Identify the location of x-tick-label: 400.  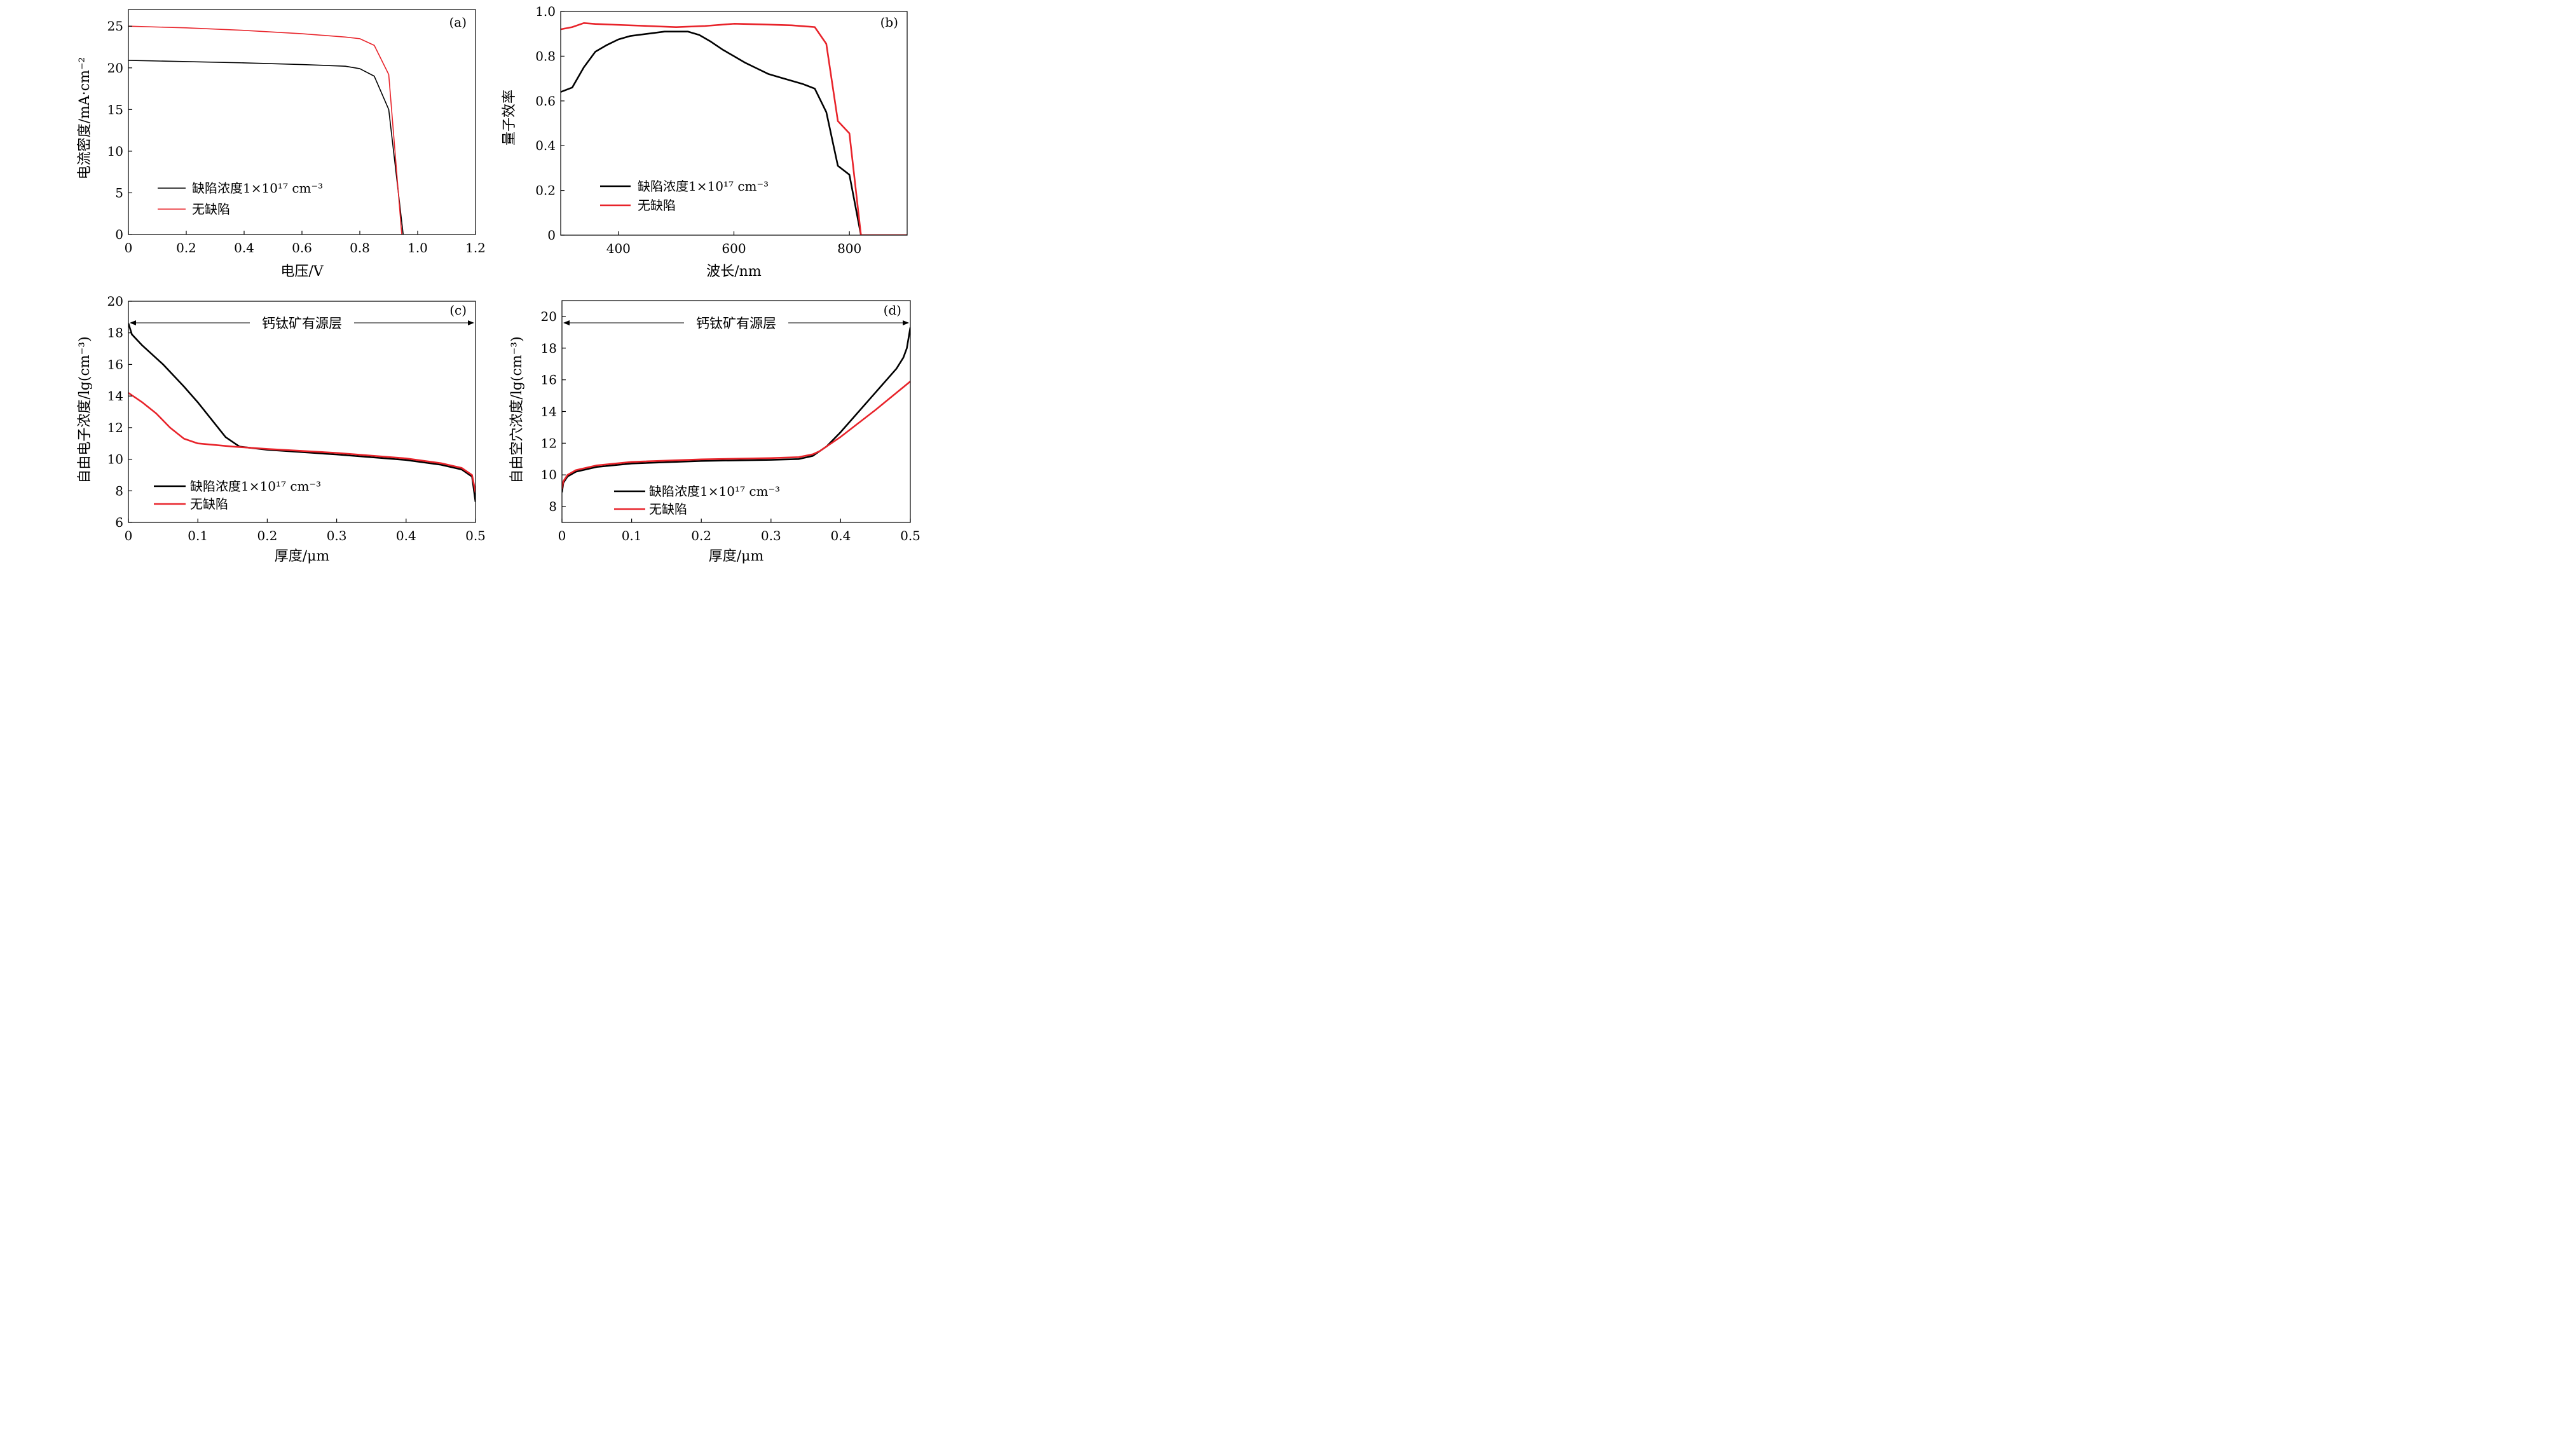
(618, 248).